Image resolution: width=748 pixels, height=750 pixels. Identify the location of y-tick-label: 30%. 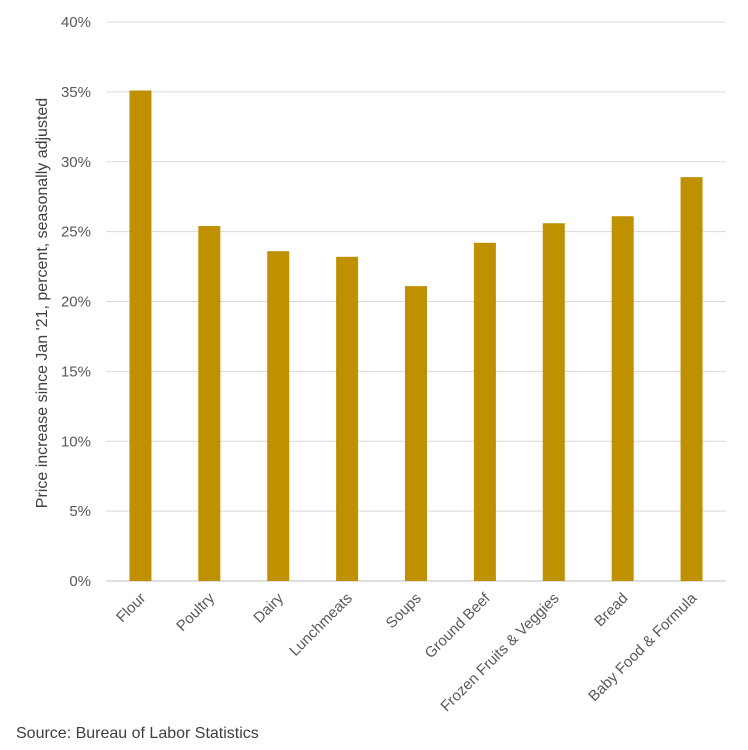
(76, 162).